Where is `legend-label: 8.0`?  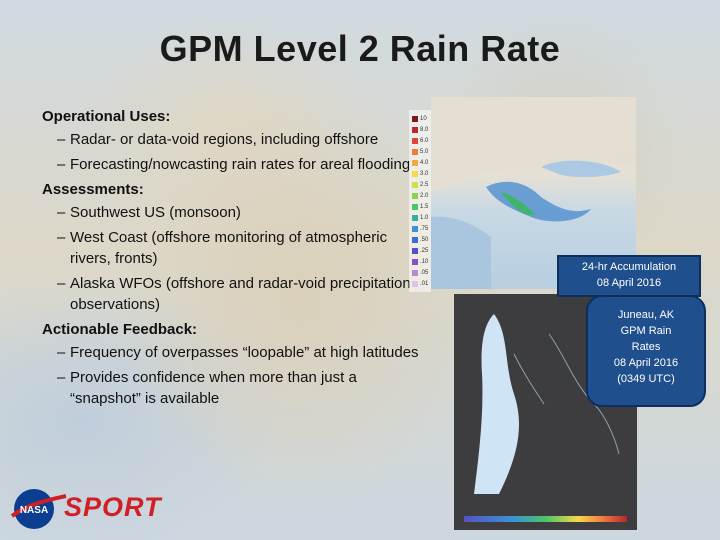
legend-label: 8.0 is located at coordinates (424, 130).